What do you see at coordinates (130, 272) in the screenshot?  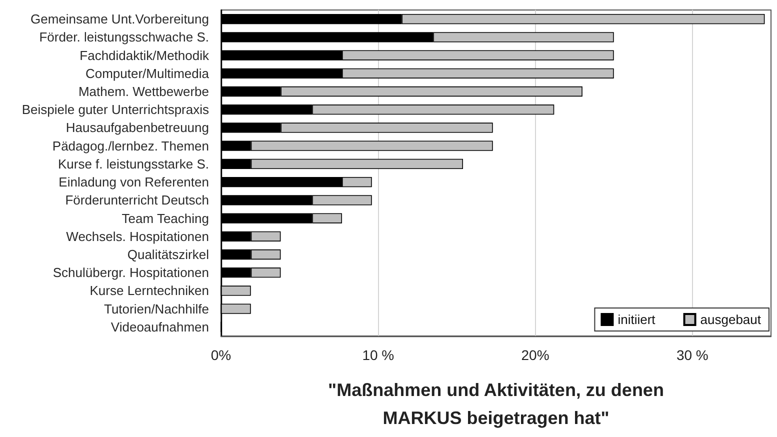 I see `y-tick-label: Schulübergr. Hospitationen` at bounding box center [130, 272].